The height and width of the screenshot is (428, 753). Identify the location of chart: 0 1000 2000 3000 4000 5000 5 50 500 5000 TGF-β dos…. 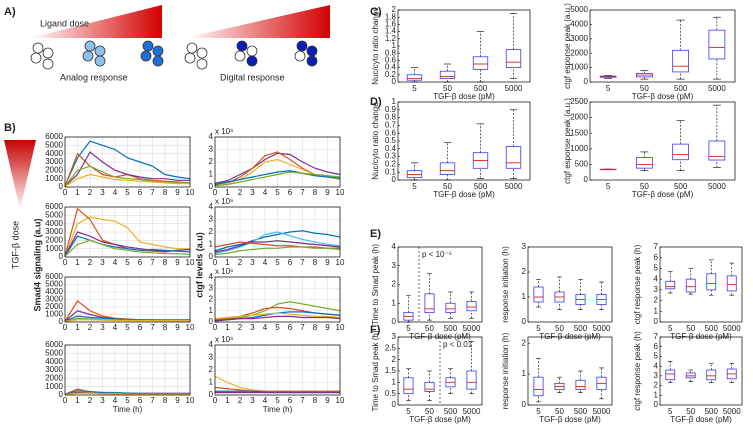
(649, 52).